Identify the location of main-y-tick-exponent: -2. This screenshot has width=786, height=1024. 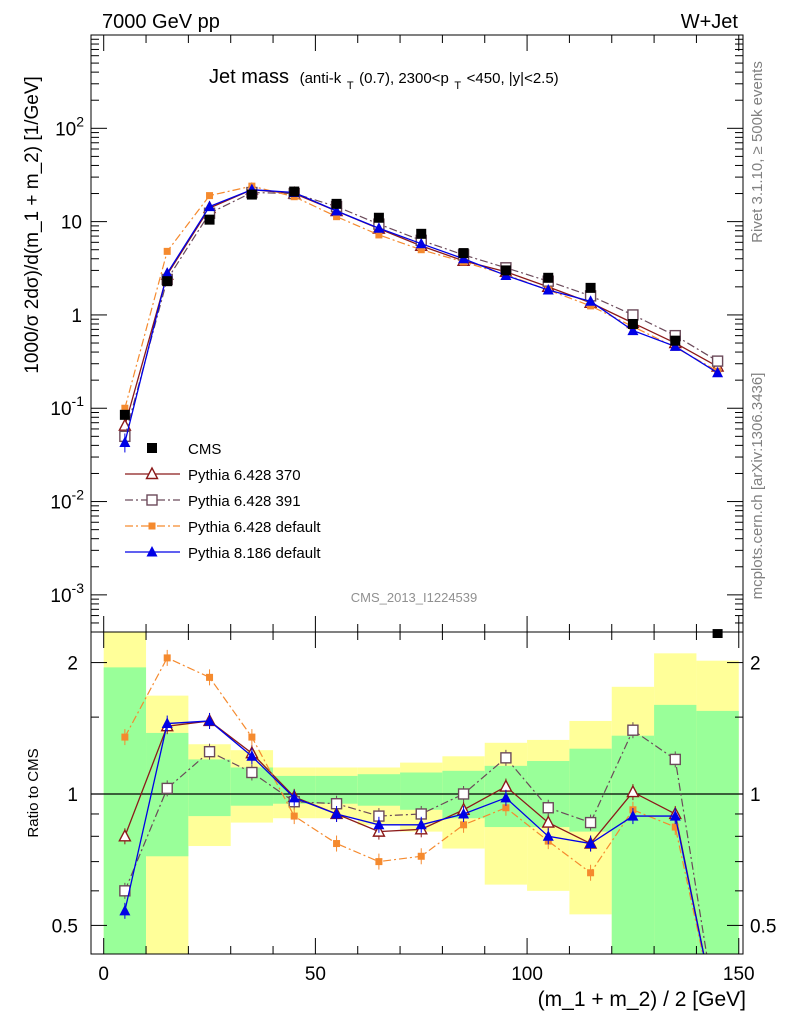
(78, 495).